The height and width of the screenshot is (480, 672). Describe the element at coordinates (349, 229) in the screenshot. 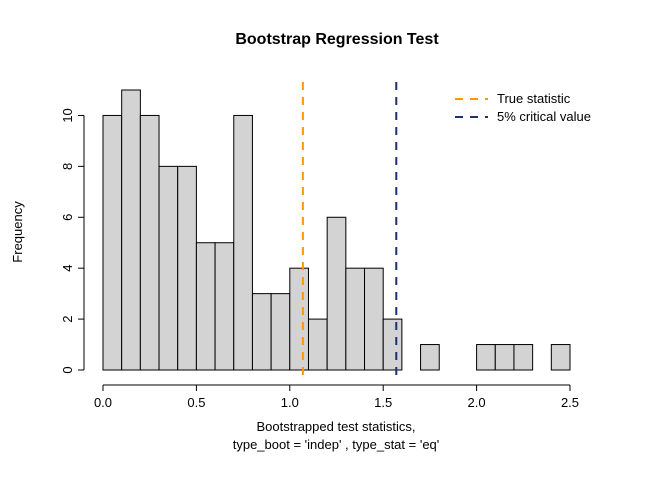

I see `reference-lines` at that location.